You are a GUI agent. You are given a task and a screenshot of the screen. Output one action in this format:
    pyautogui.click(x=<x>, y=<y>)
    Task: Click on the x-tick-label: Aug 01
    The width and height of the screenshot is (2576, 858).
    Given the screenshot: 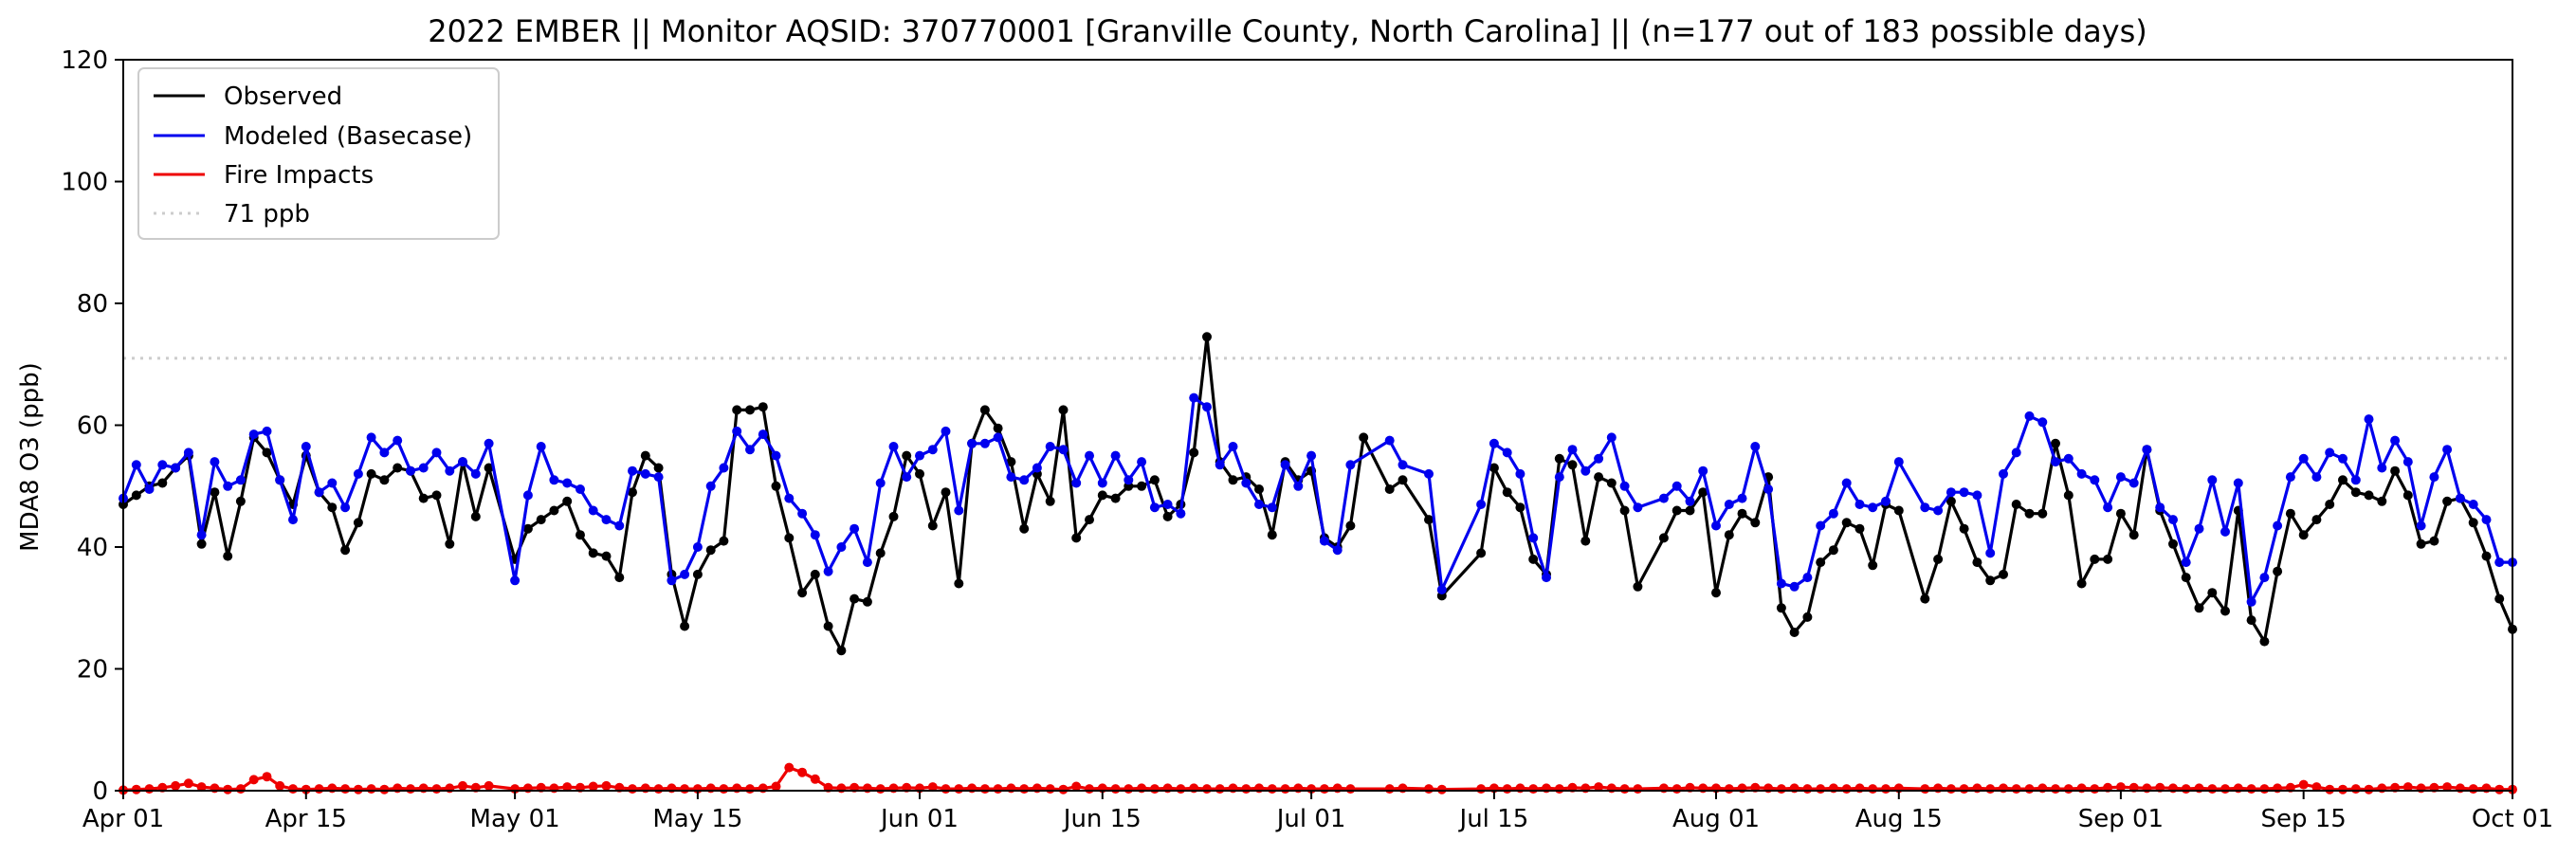 What is the action you would take?
    pyautogui.click(x=1716, y=819)
    